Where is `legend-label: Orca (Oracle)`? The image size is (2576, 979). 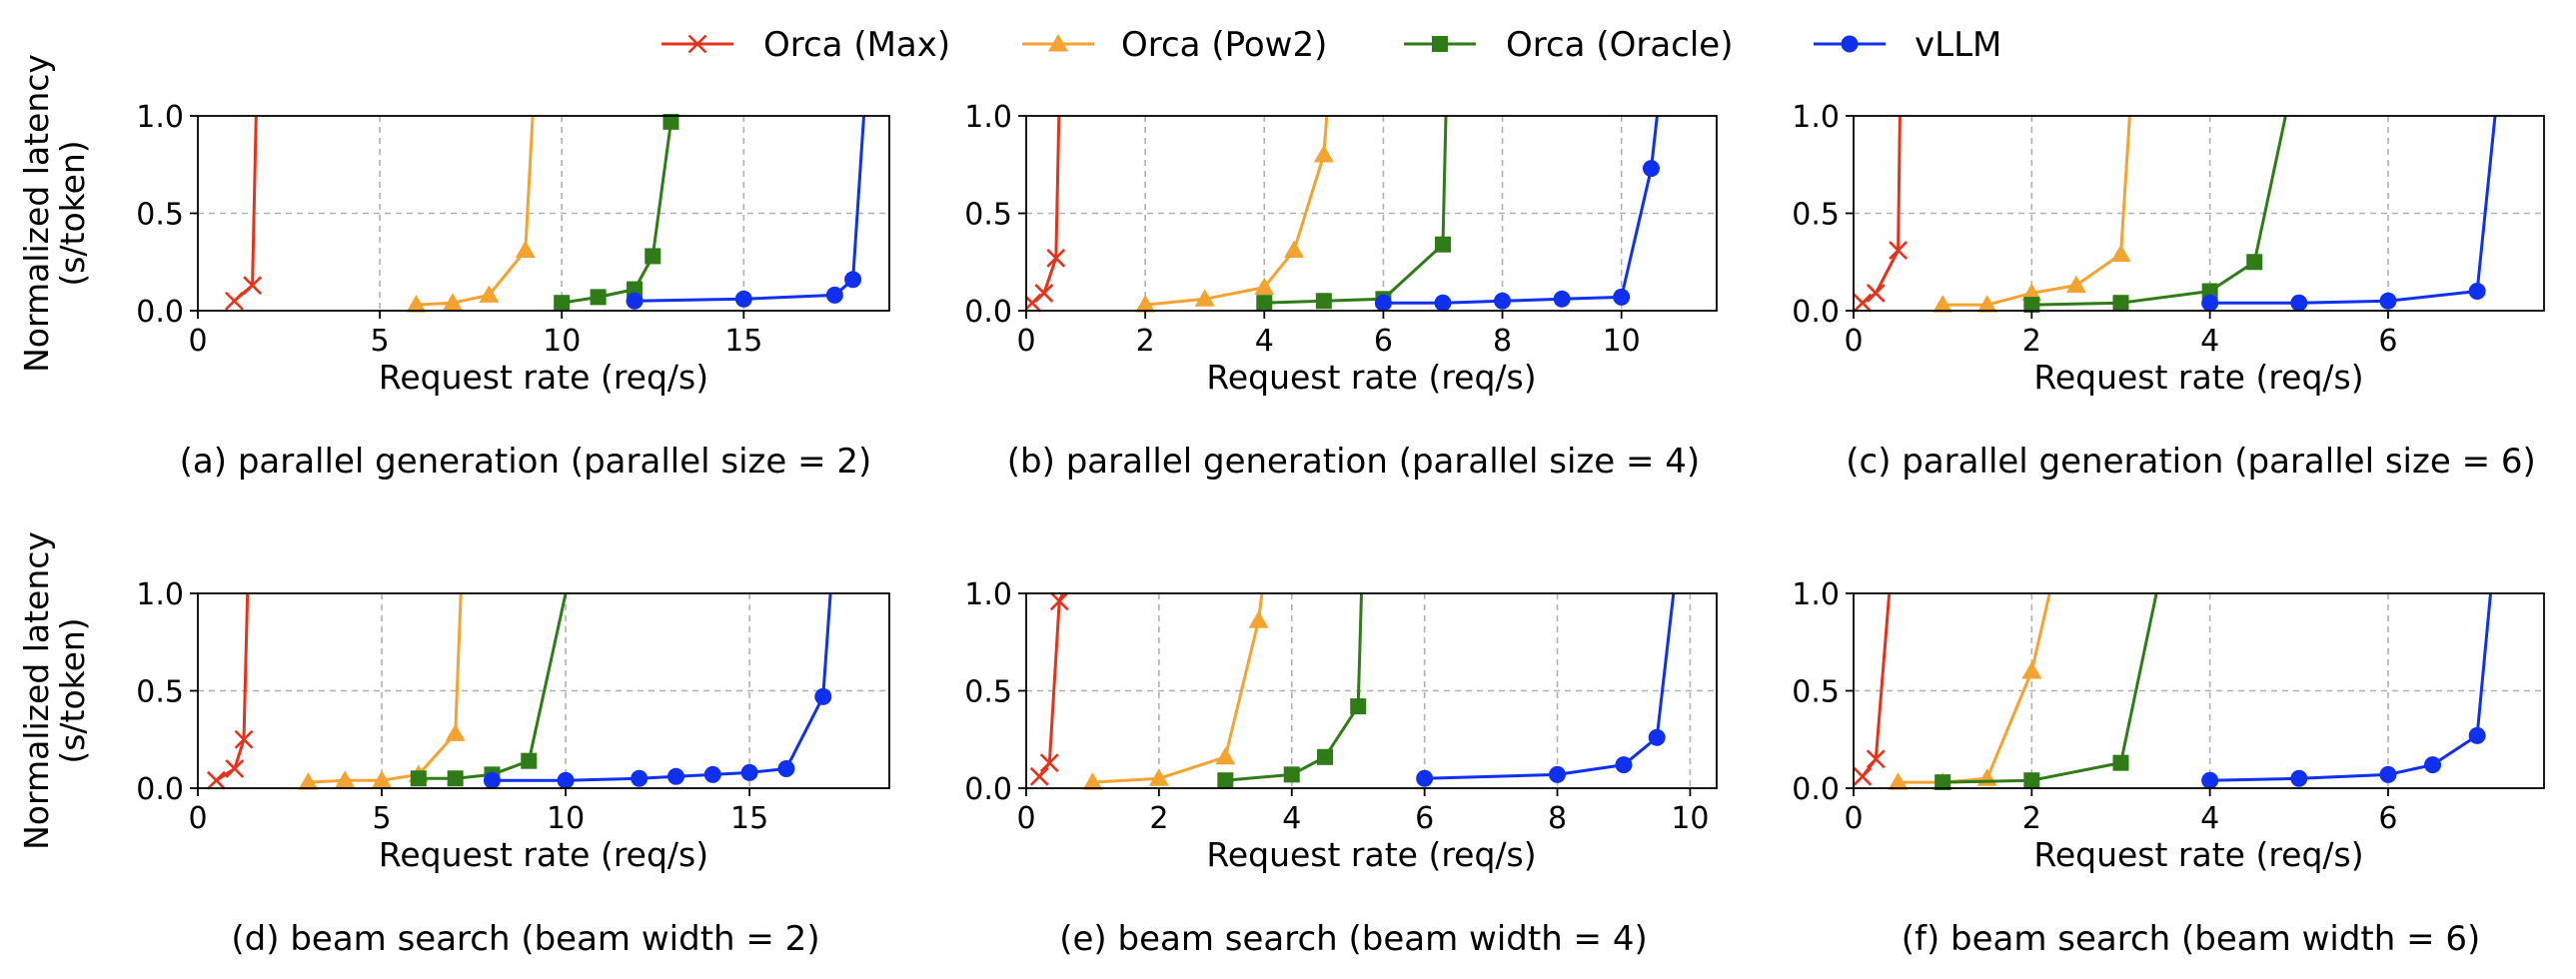 legend-label: Orca (Oracle) is located at coordinates (1620, 45).